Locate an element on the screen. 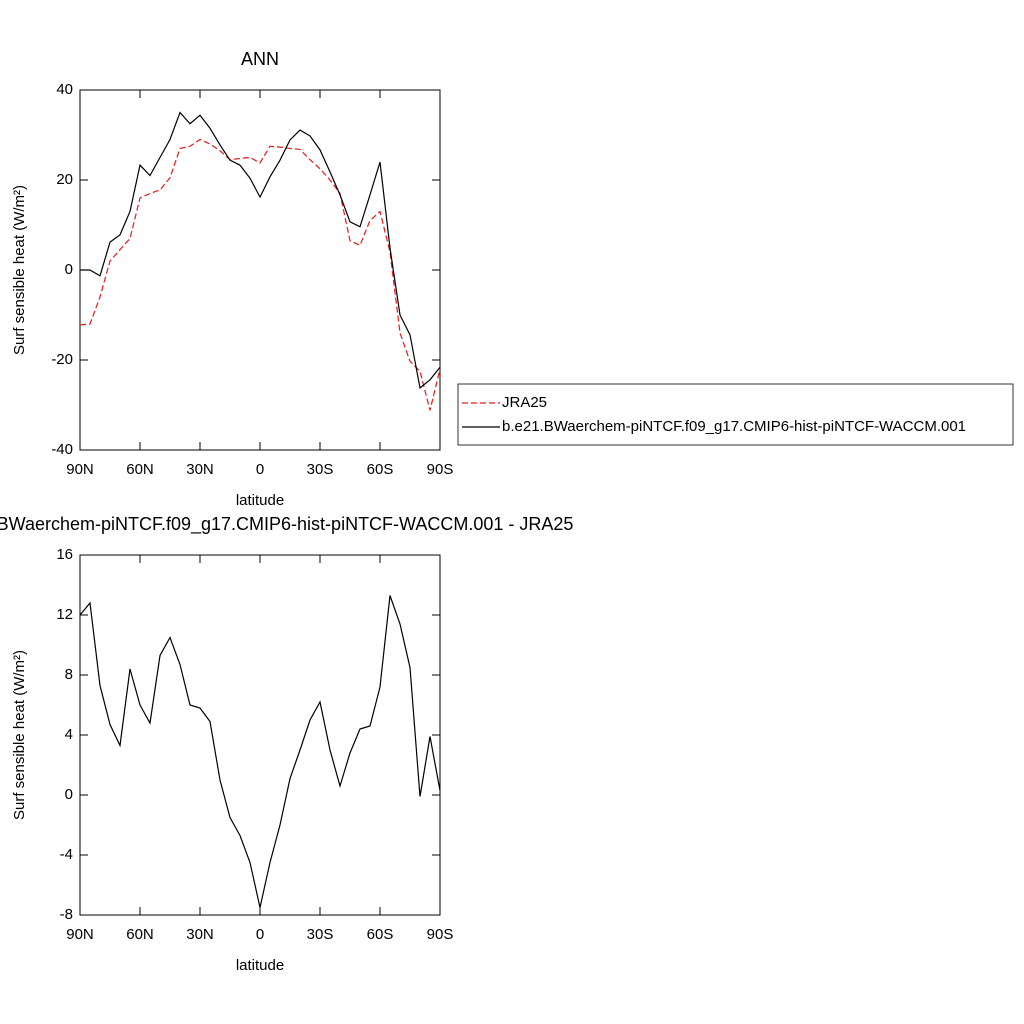  y-tick-label: 20 is located at coordinates (64, 179).